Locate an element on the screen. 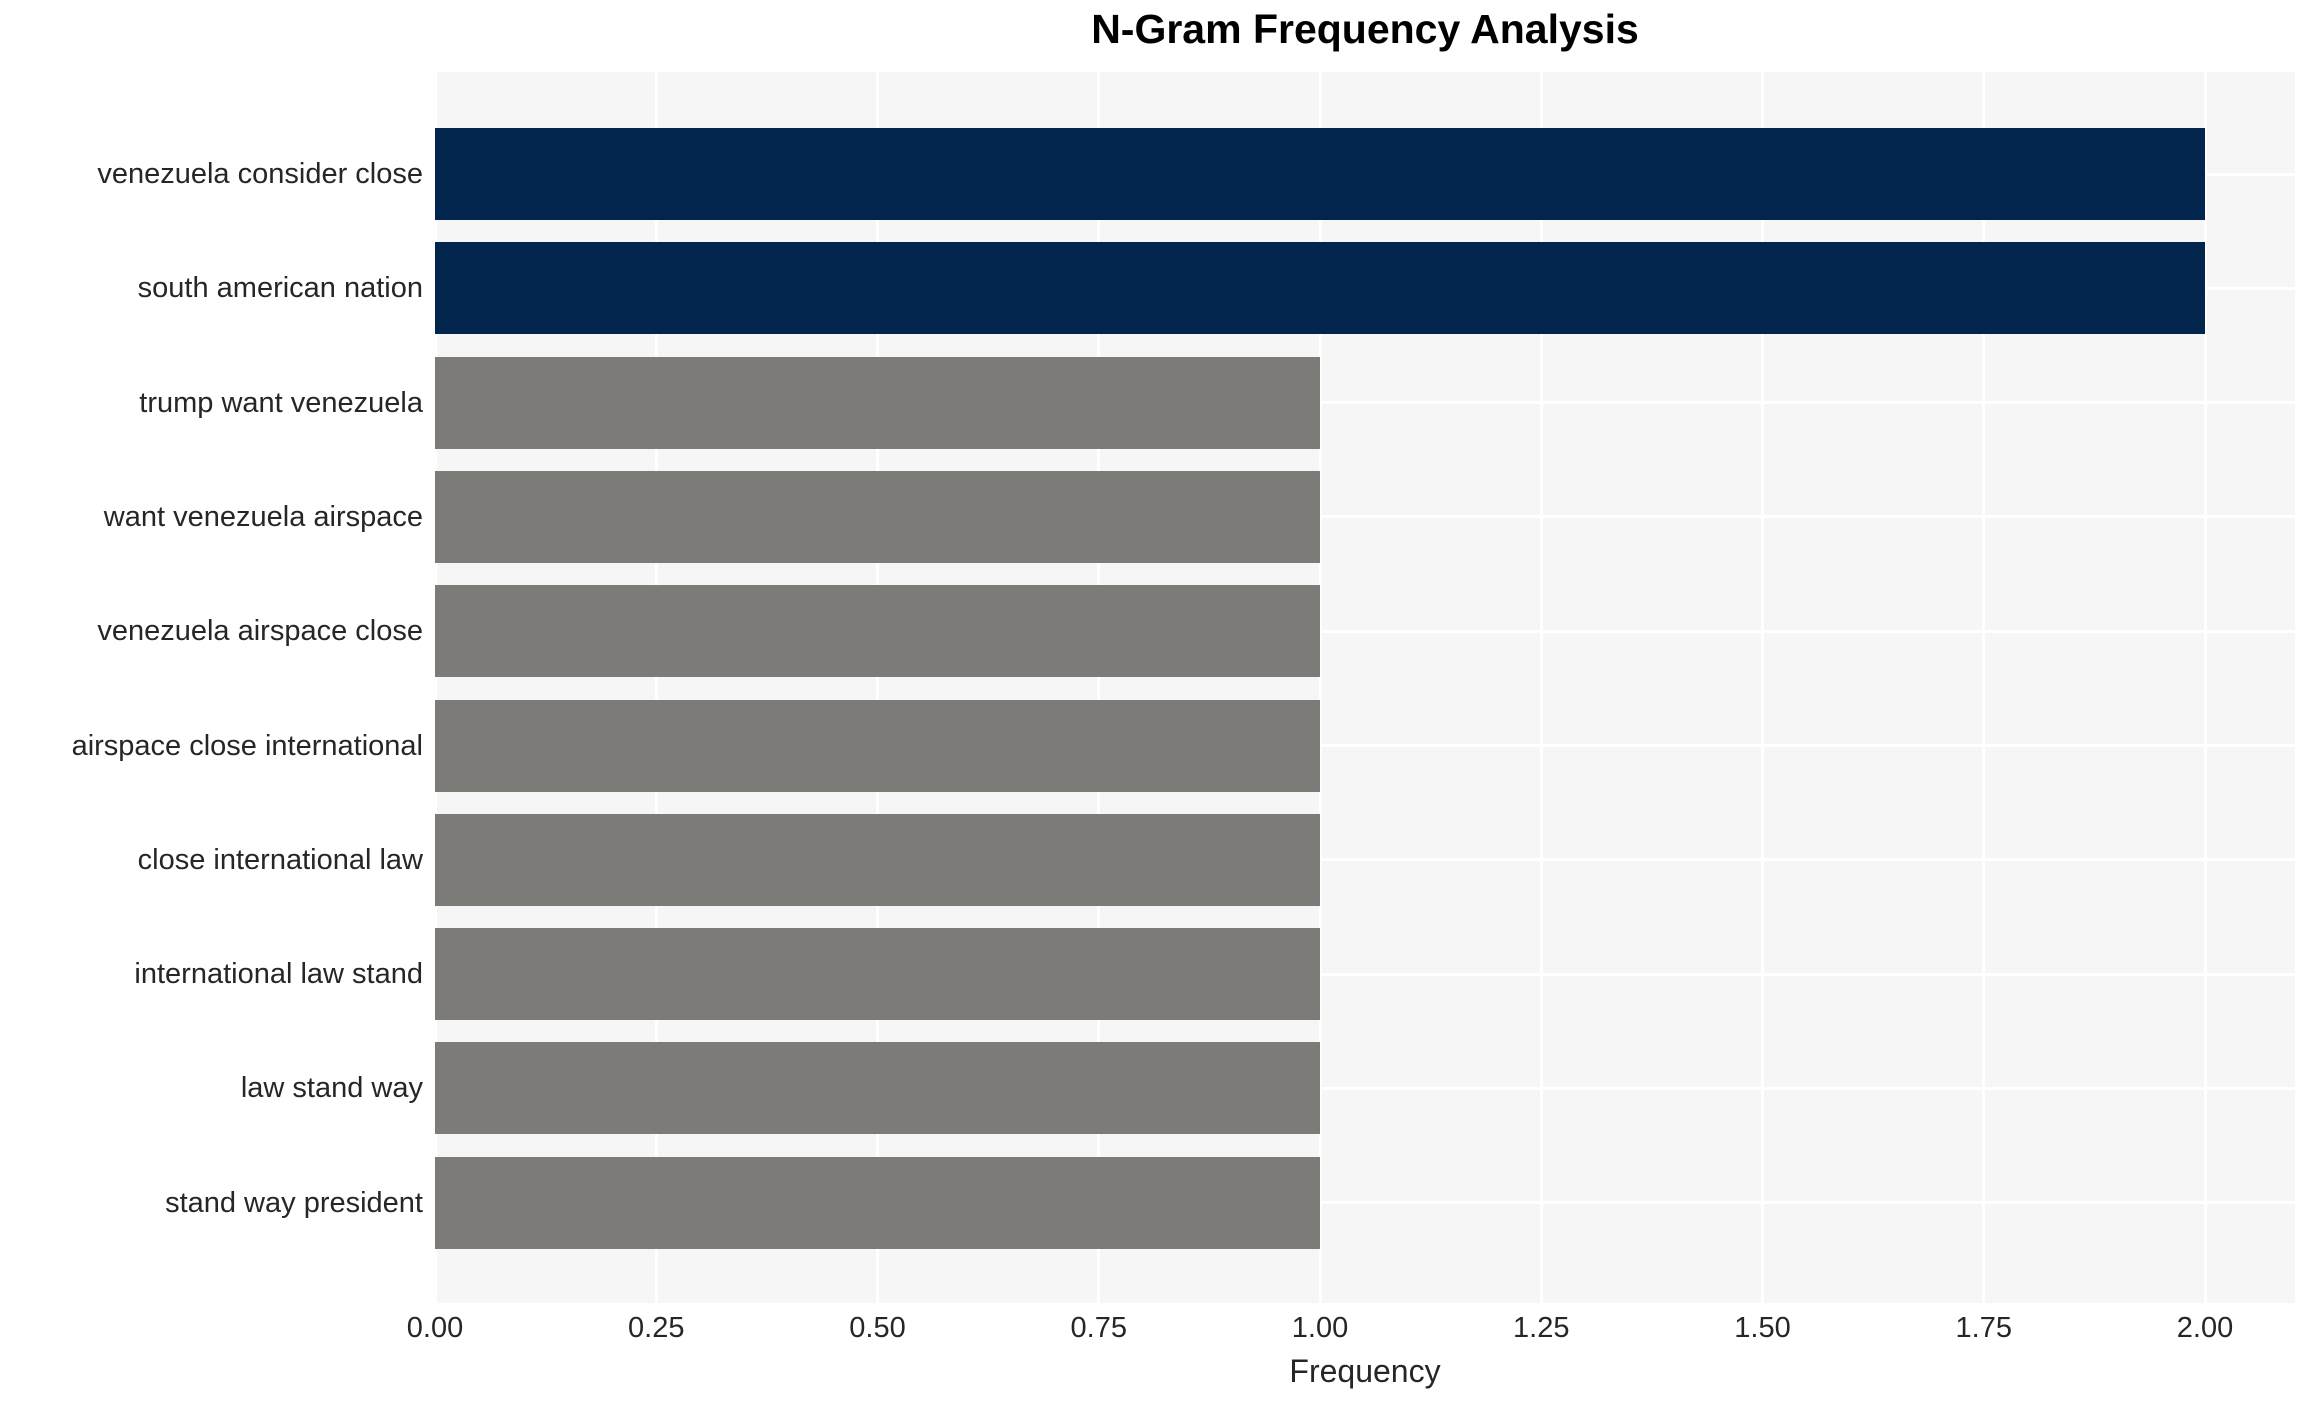 Image resolution: width=2313 pixels, height=1402 pixels. bar-trump-want-venezuela is located at coordinates (877, 402).